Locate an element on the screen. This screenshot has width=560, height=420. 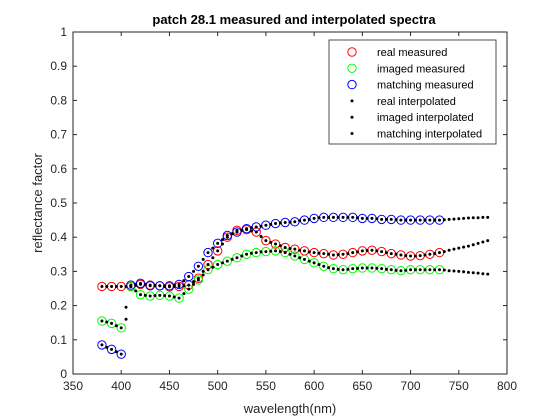
legend-label: imaged interpolated is located at coordinates (425, 118).